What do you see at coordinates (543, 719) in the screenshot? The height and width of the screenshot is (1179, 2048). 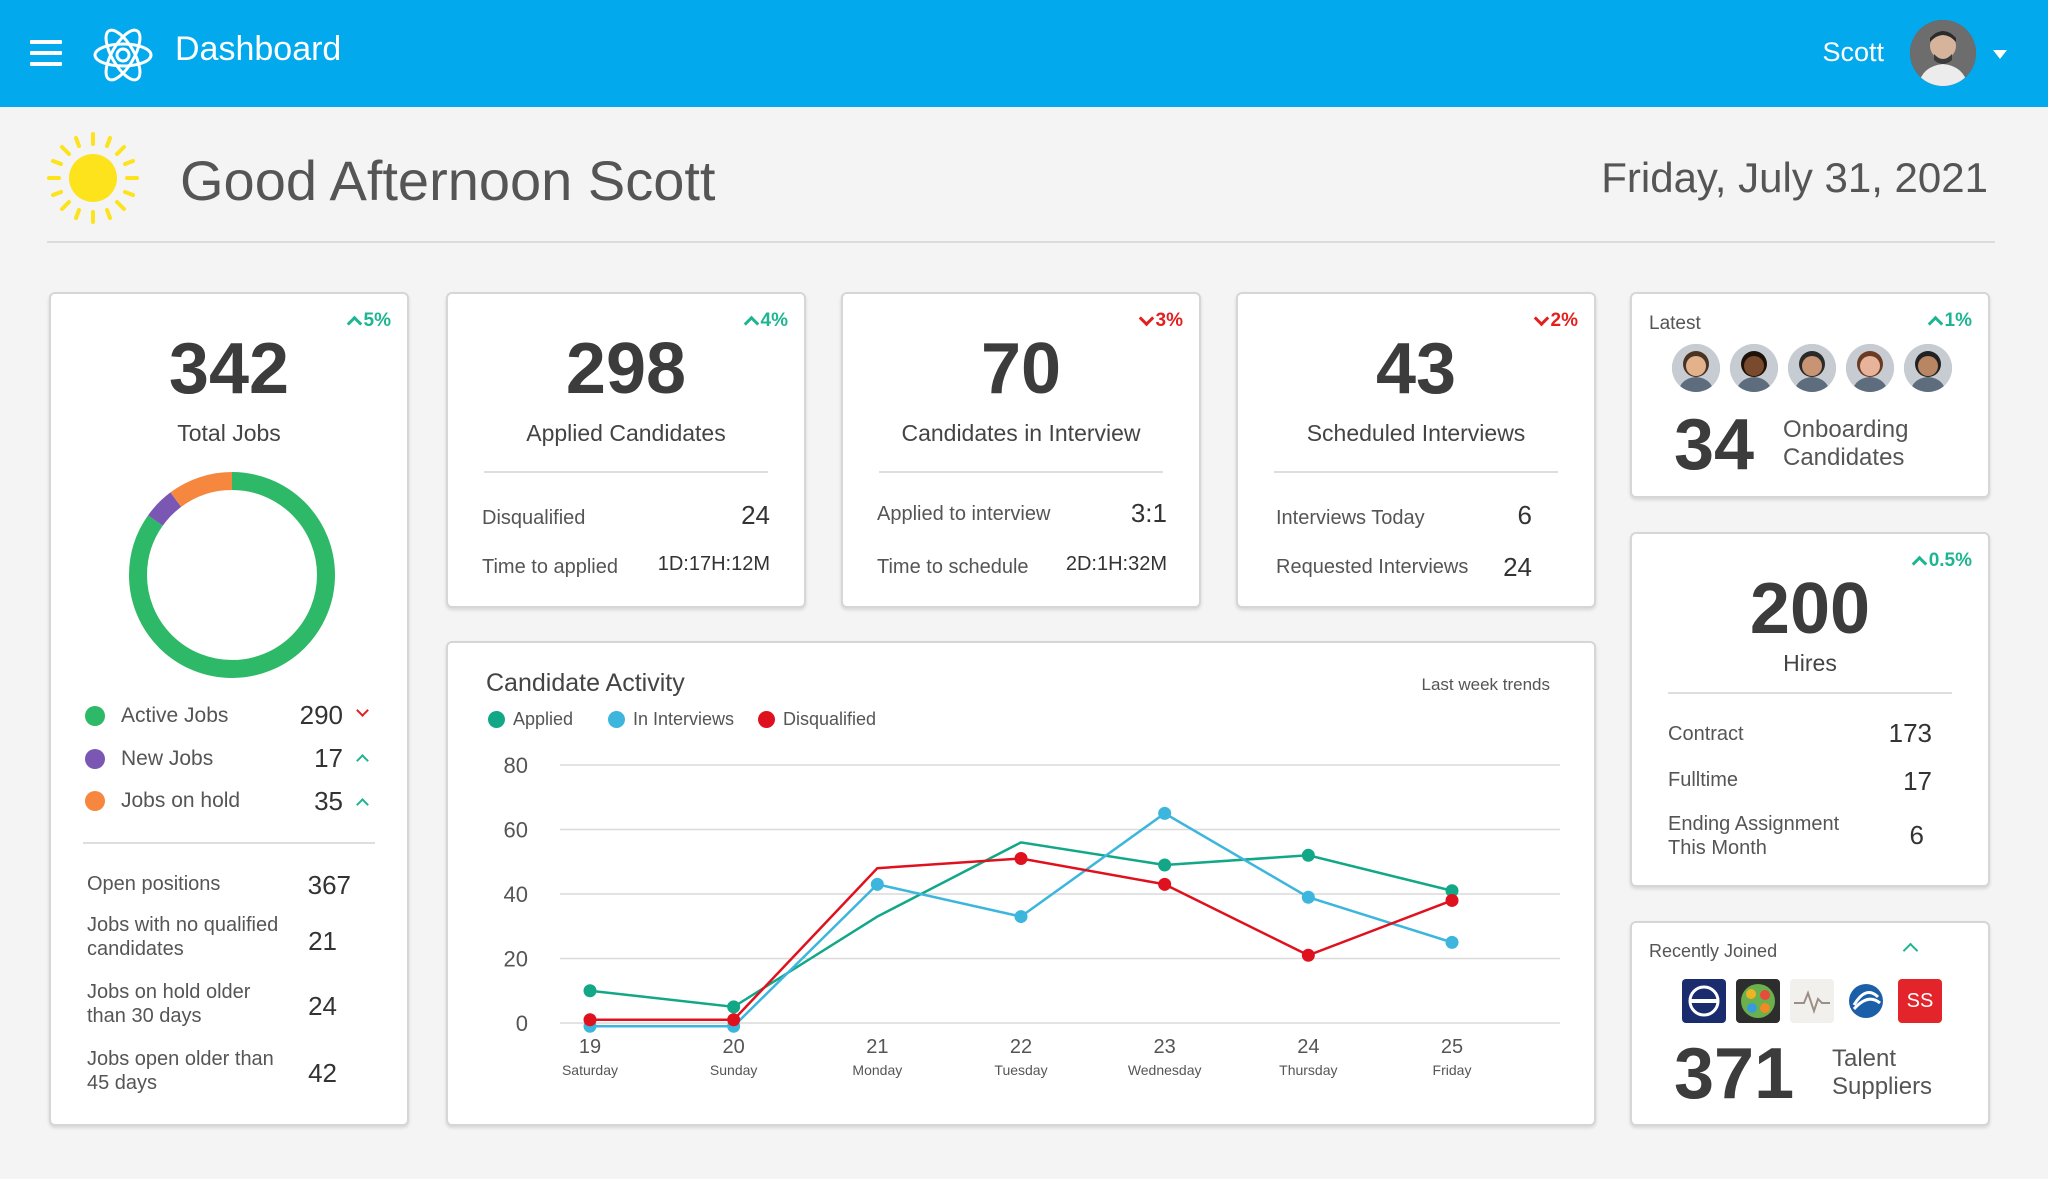 I see `legend-applied-label: Applied` at bounding box center [543, 719].